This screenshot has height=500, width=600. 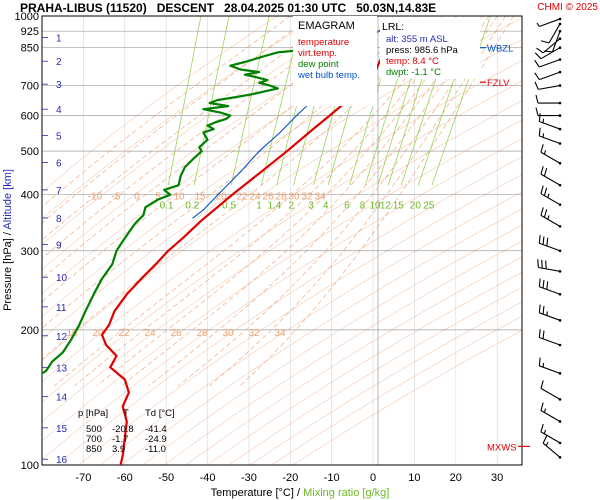 I want to click on table-cell: -20.8, so click(x=123, y=429).